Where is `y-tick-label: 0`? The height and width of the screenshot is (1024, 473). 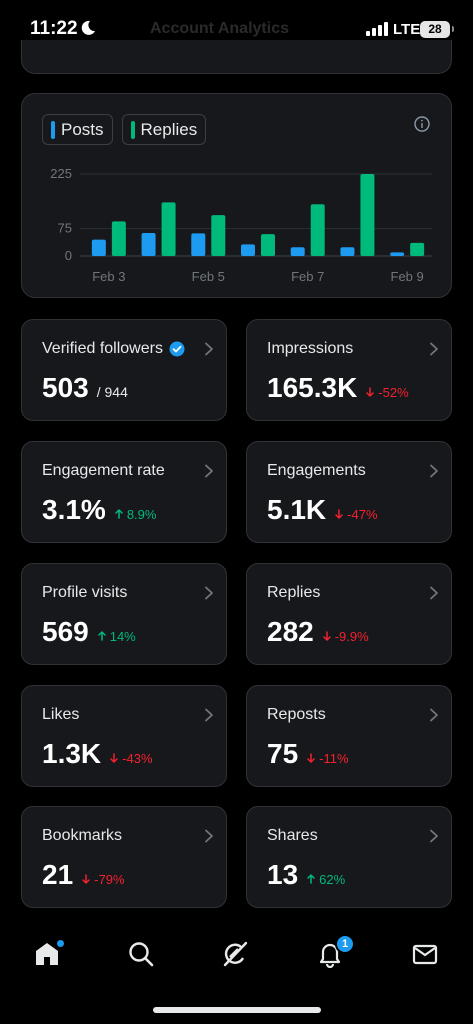 y-tick-label: 0 is located at coordinates (68, 255).